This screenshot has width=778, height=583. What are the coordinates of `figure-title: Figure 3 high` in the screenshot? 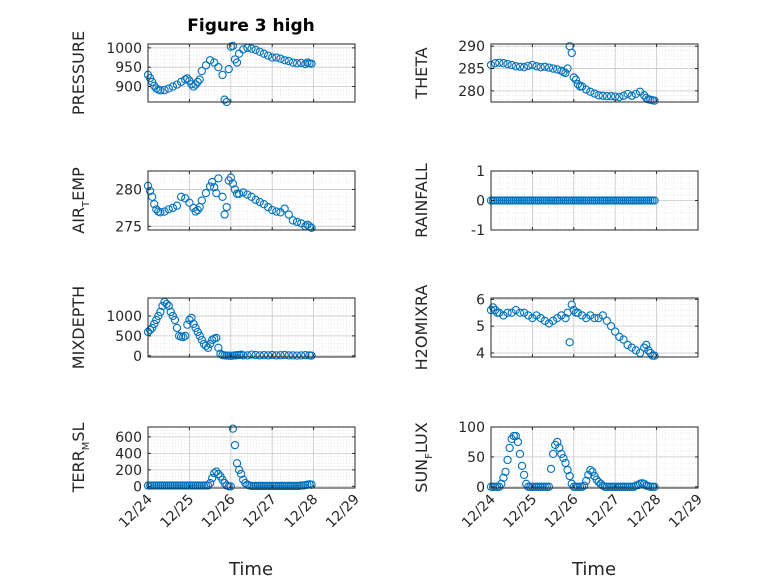 It's located at (251, 26).